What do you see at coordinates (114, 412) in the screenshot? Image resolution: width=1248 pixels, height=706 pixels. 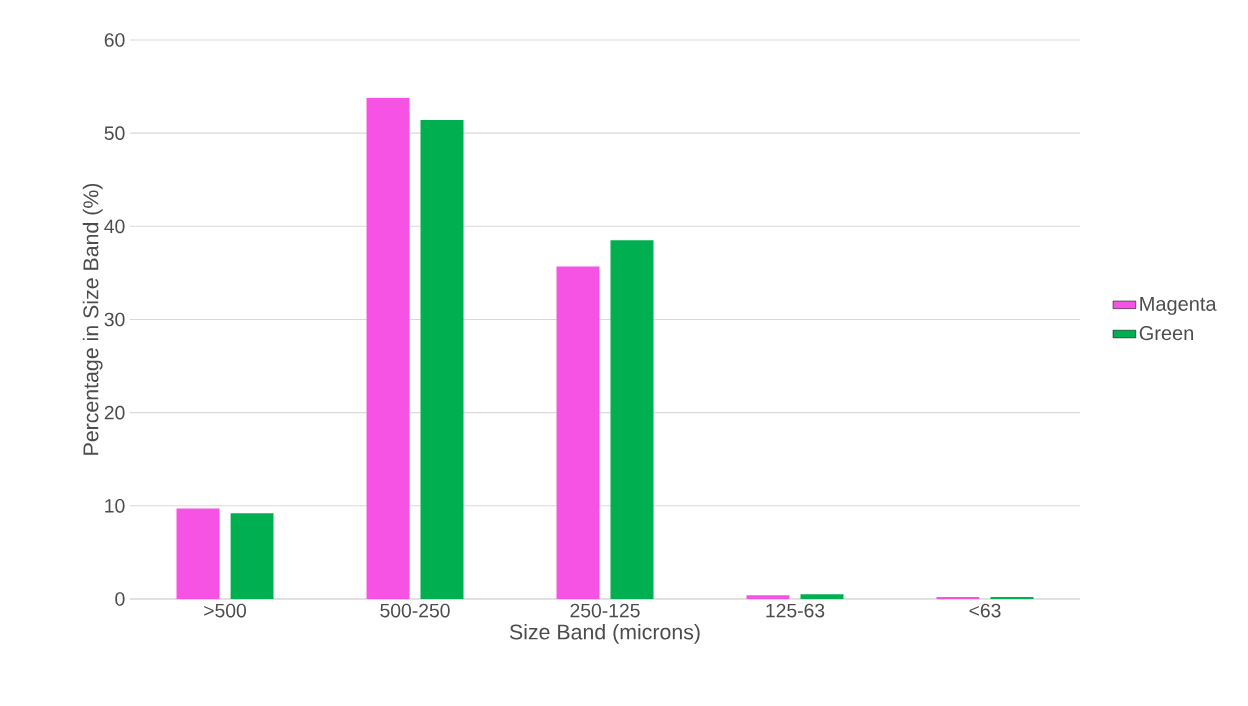 I see `y-tick-label: 20` at bounding box center [114, 412].